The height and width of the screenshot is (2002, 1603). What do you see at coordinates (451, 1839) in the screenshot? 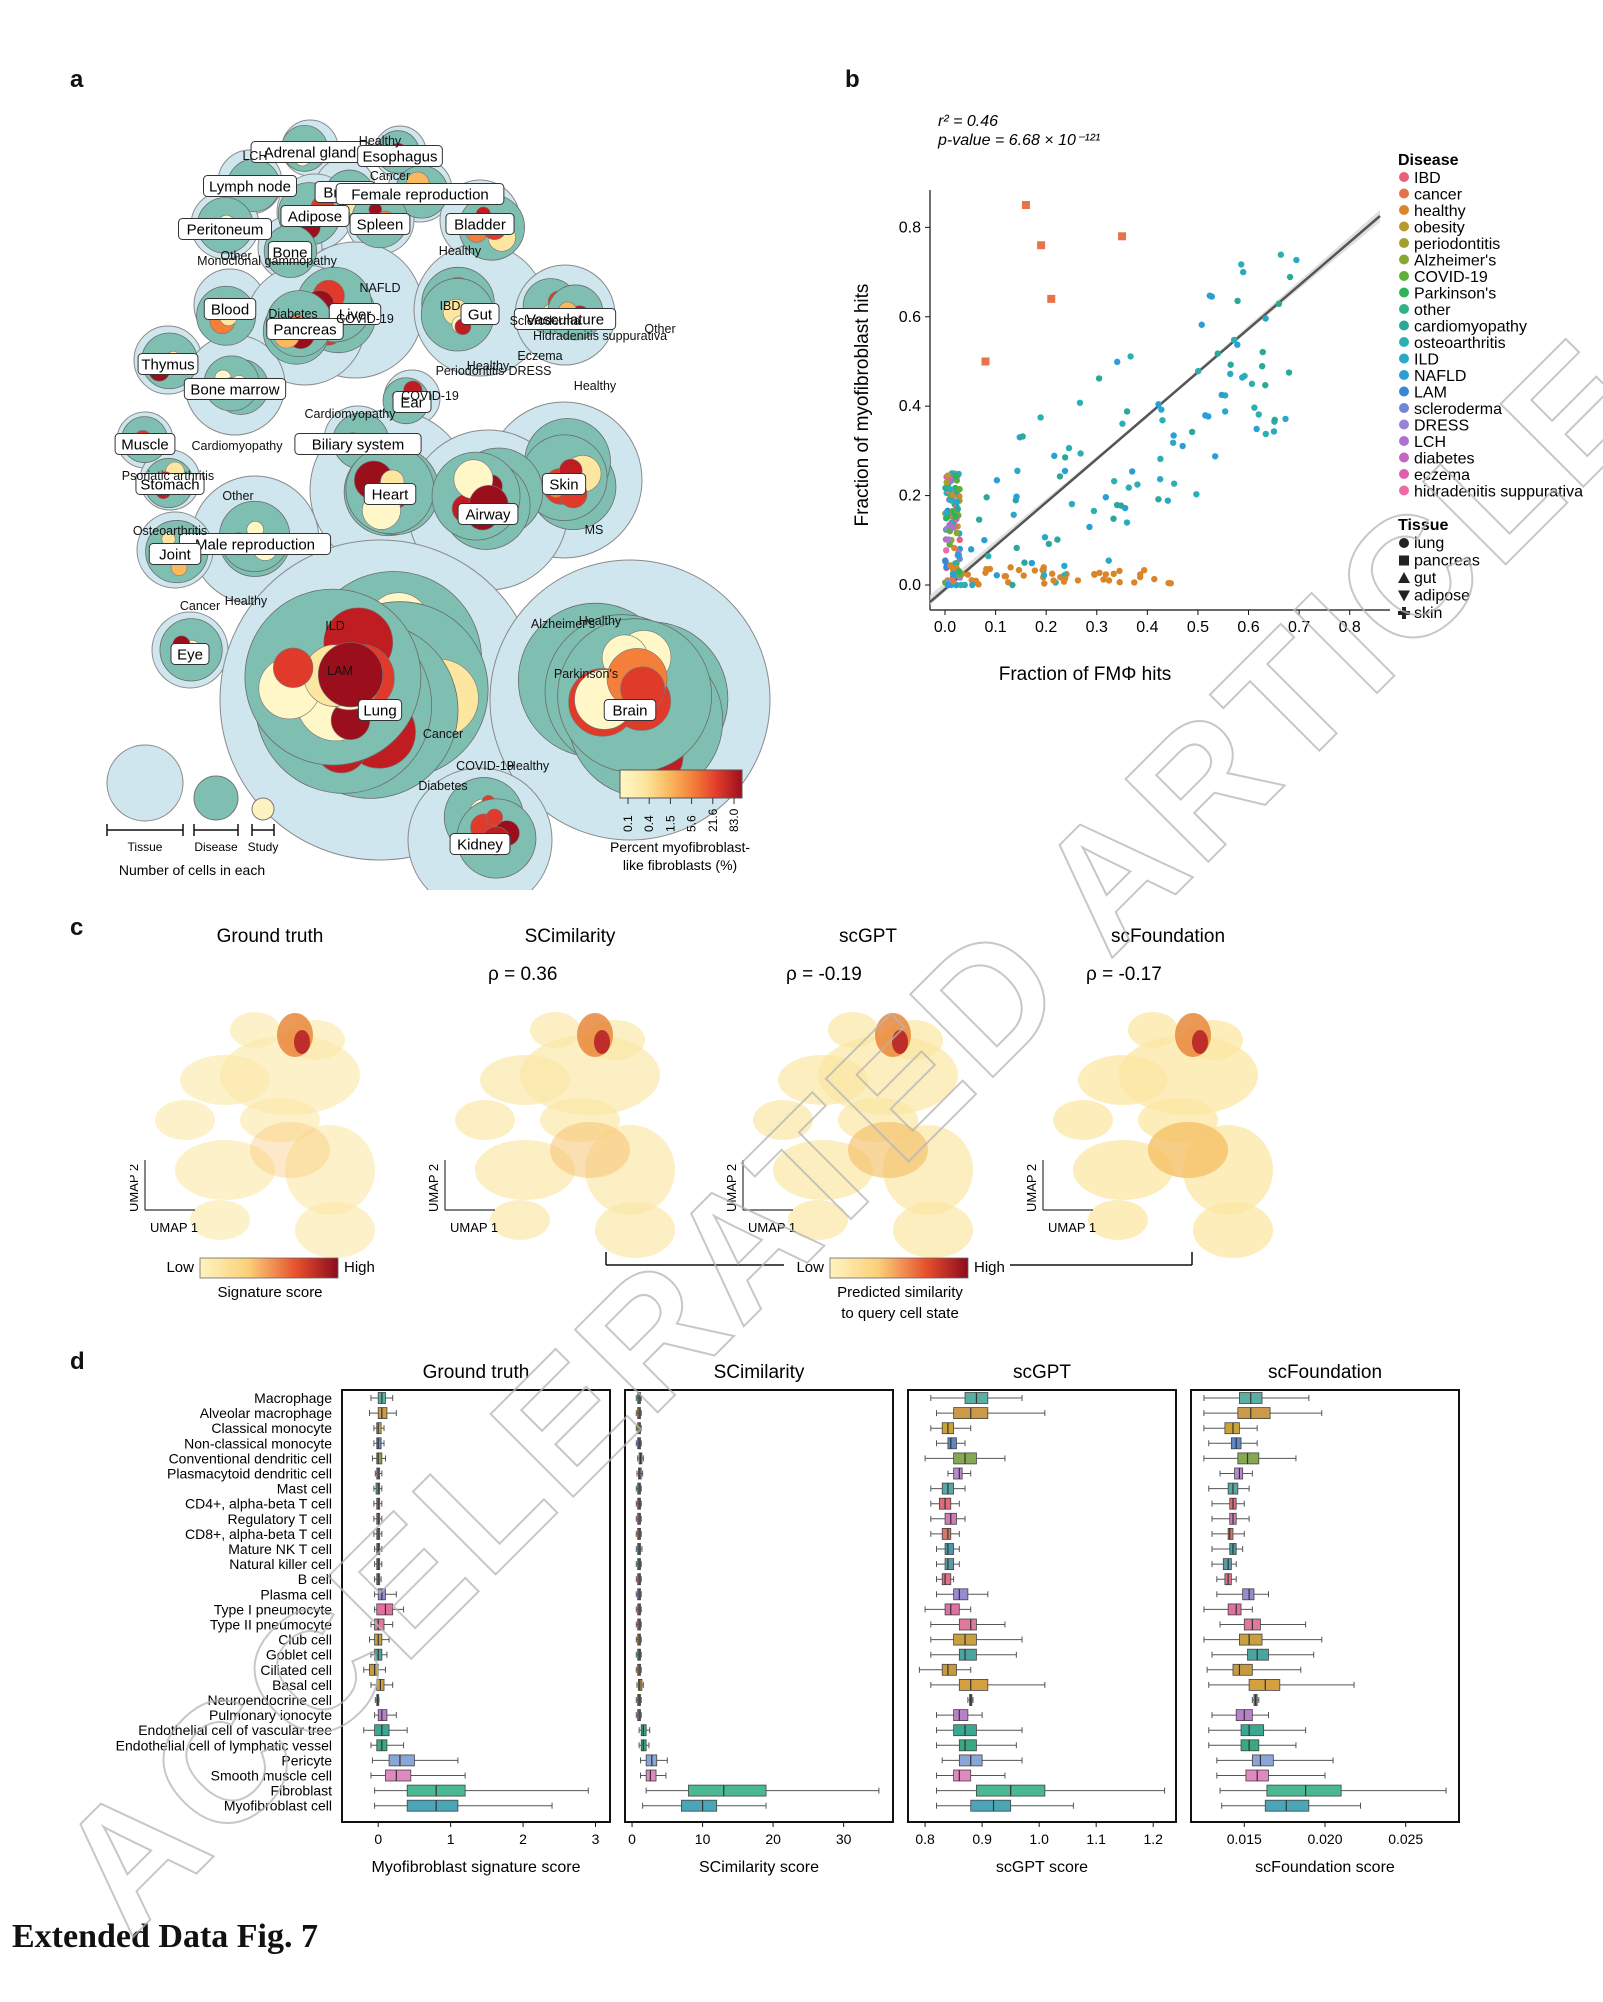
I see `boxplot-tick-label: 1` at bounding box center [451, 1839].